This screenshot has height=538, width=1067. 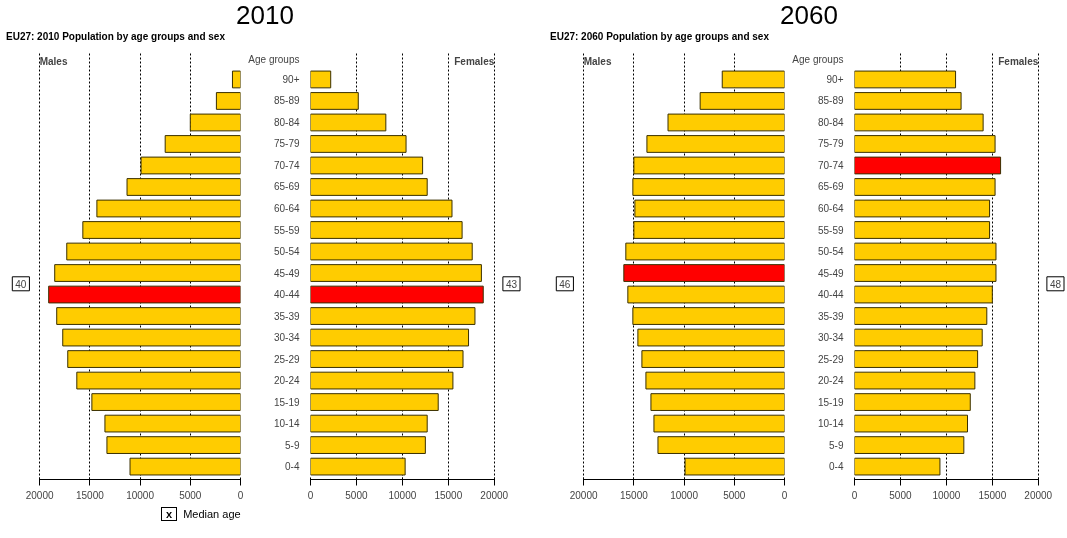 I want to click on chart-title: 2060, so click(x=809, y=15).